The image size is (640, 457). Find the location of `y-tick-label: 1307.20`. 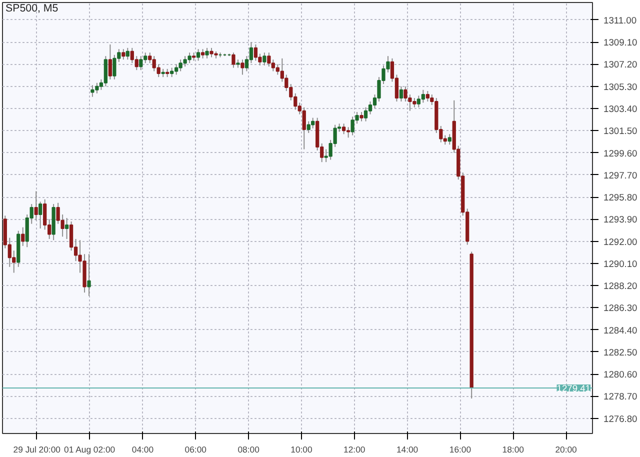

y-tick-label: 1307.20 is located at coordinates (621, 65).